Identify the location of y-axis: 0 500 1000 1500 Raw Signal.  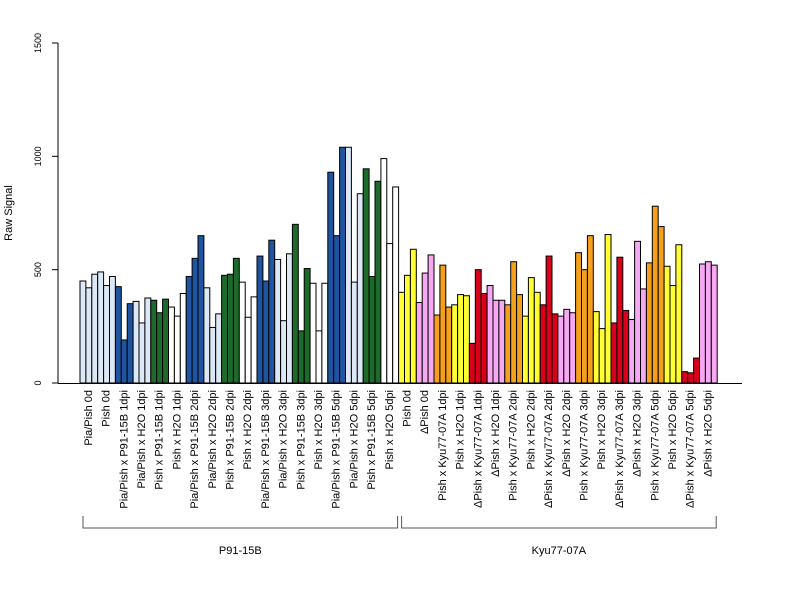
(31, 209).